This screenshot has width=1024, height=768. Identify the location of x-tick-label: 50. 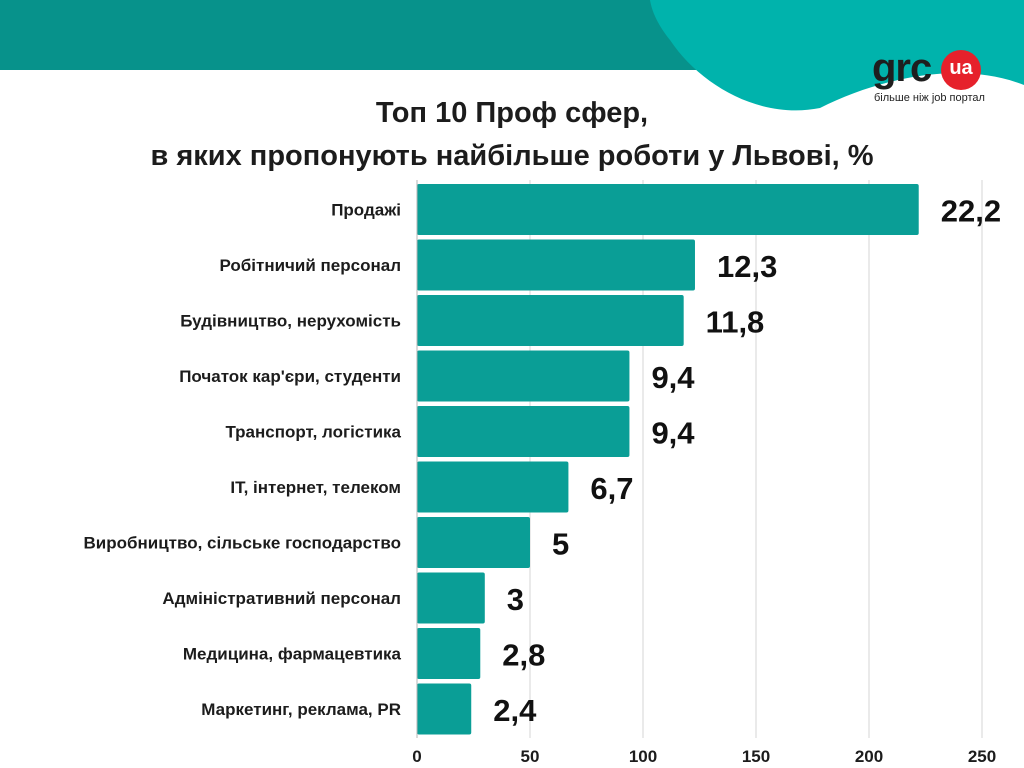
(530, 756).